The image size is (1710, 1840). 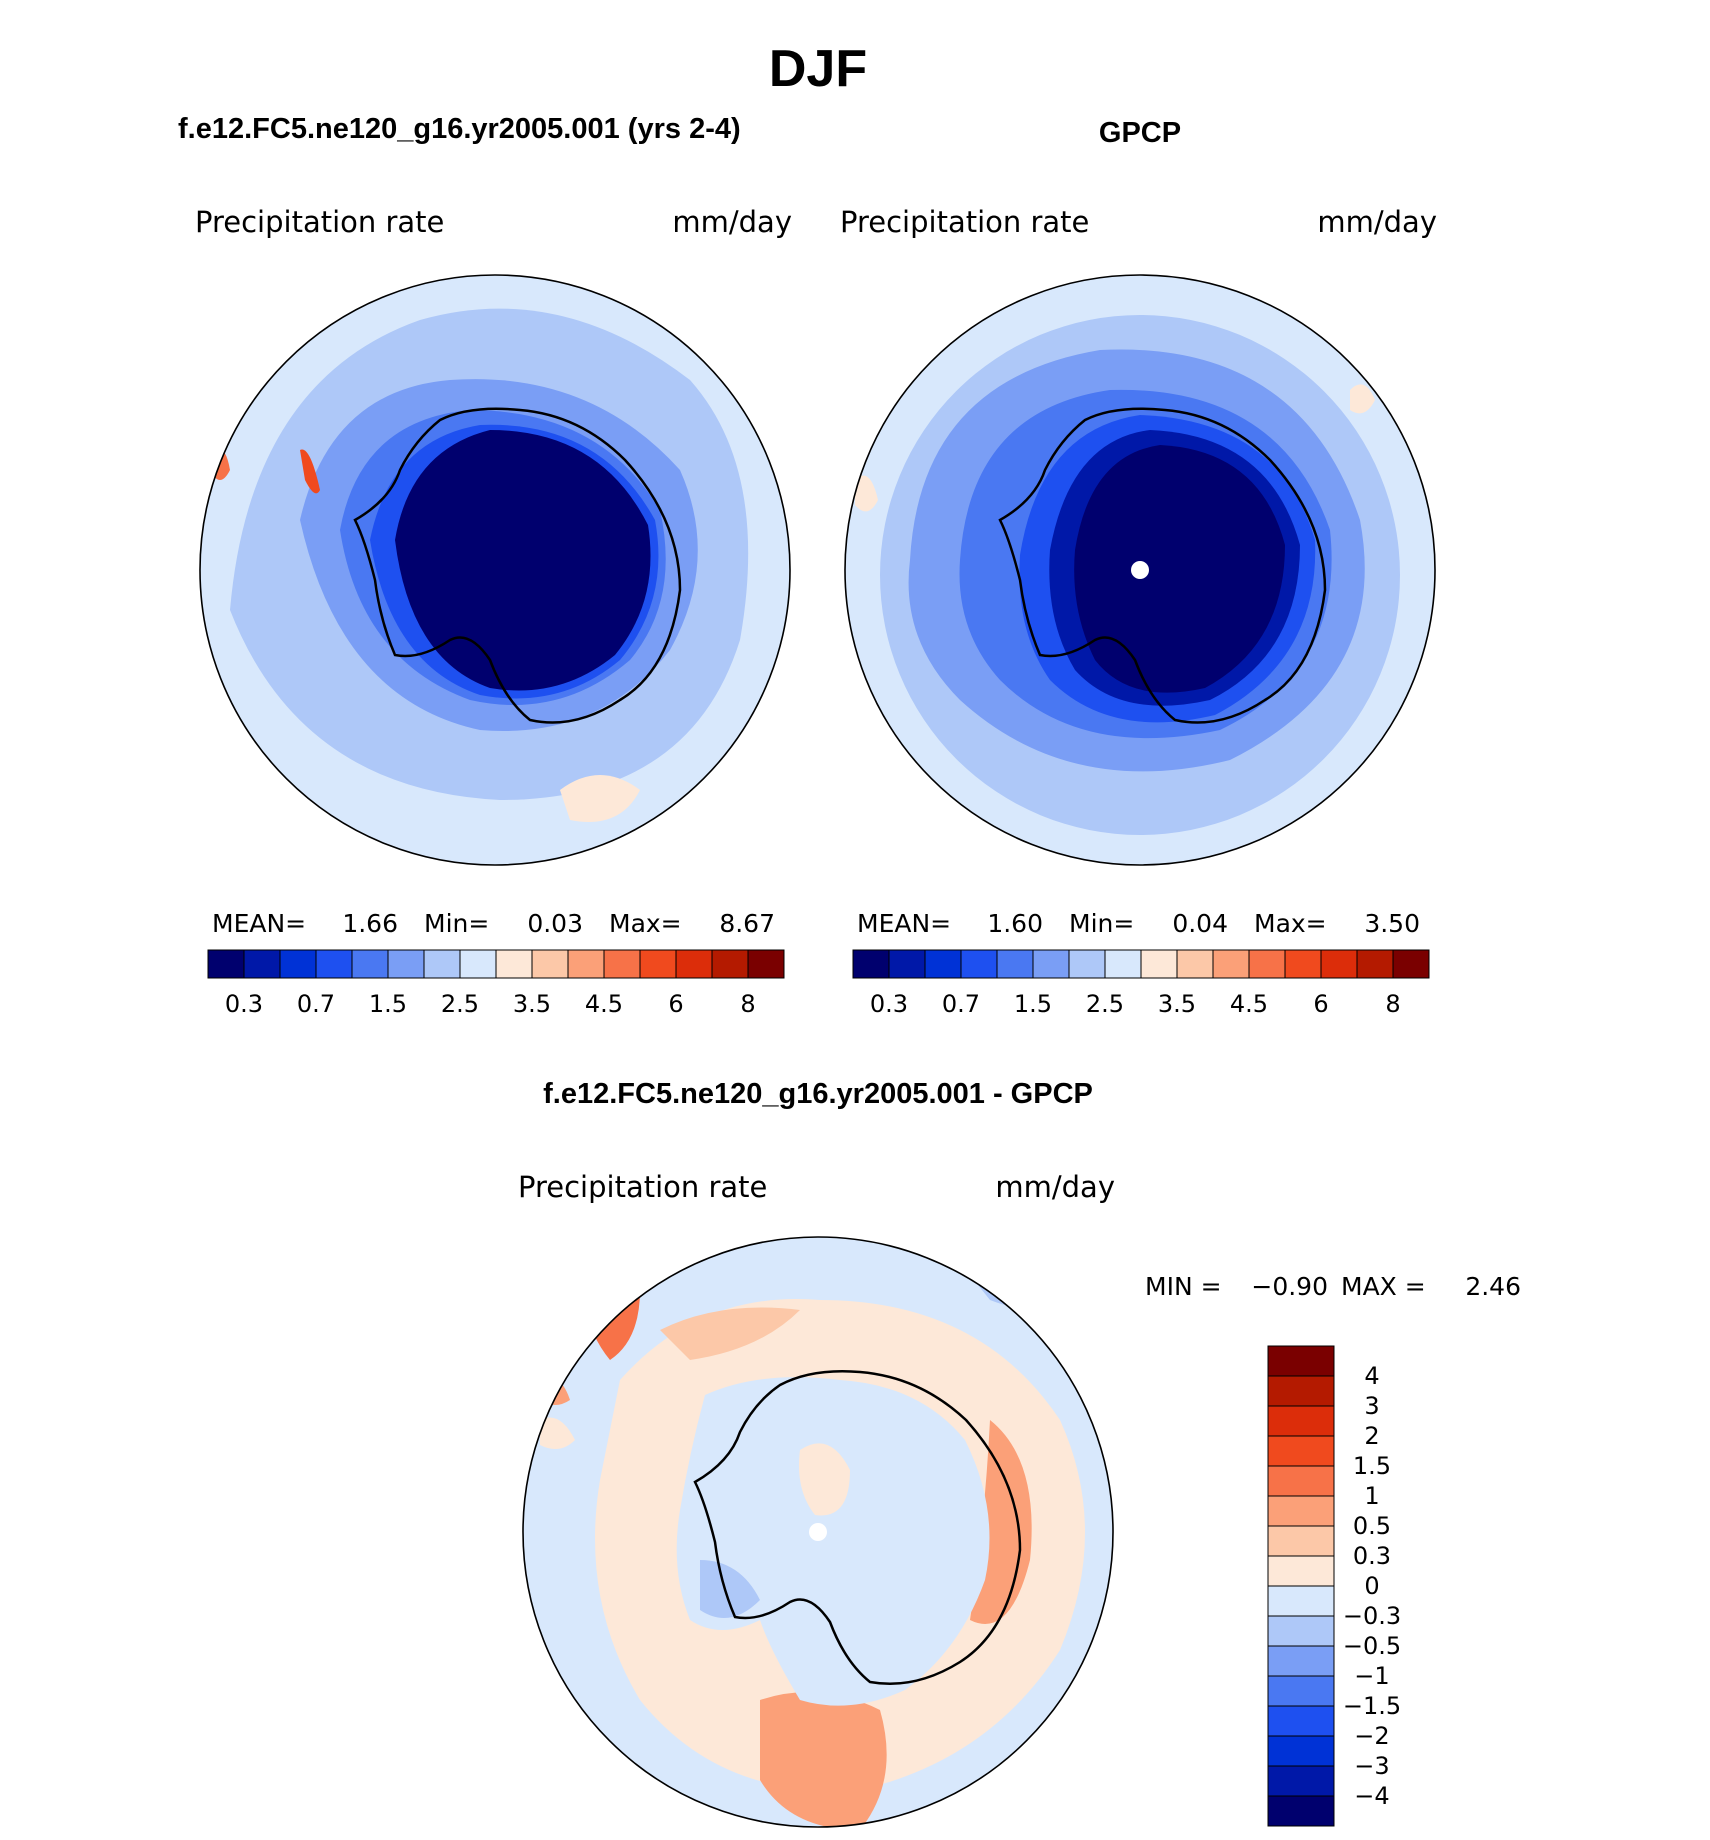 What do you see at coordinates (1289, 1286) in the screenshot?
I see `min-value: −0.90` at bounding box center [1289, 1286].